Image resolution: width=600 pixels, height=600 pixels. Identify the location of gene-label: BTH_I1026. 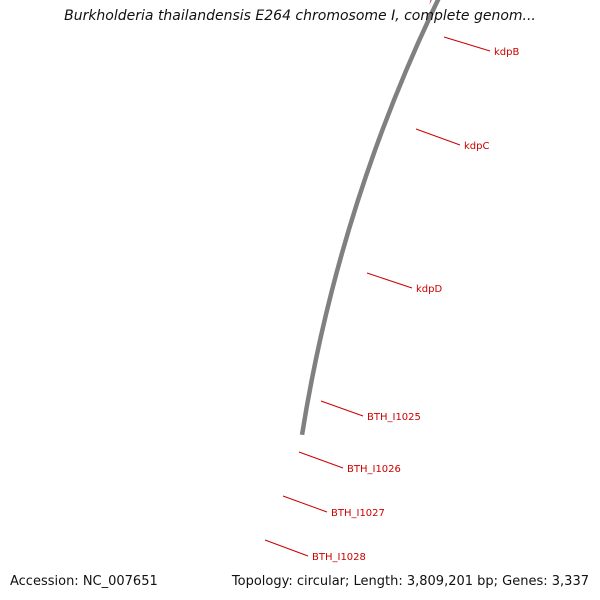
(374, 469).